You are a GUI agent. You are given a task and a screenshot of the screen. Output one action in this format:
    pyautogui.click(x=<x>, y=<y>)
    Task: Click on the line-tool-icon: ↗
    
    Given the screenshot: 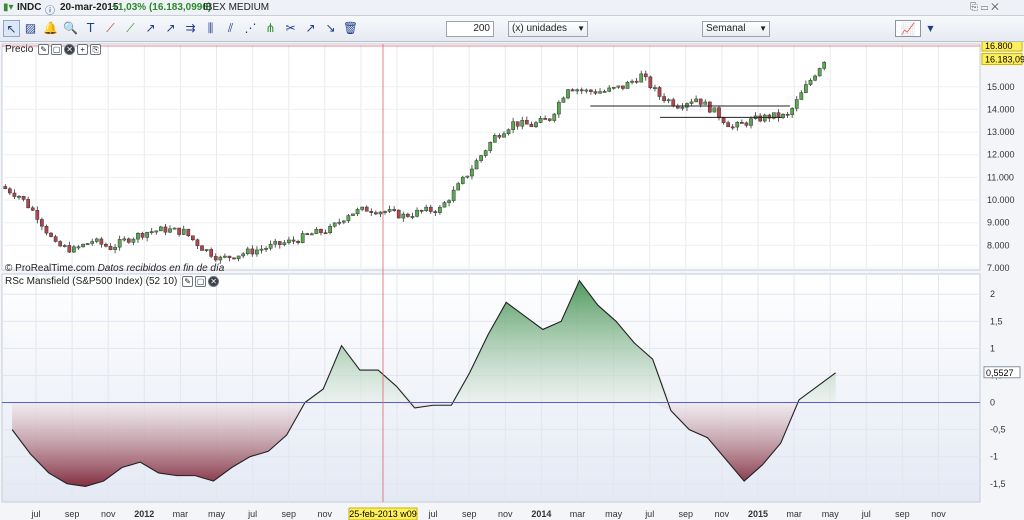 What is the action you would take?
    pyautogui.click(x=150, y=28)
    